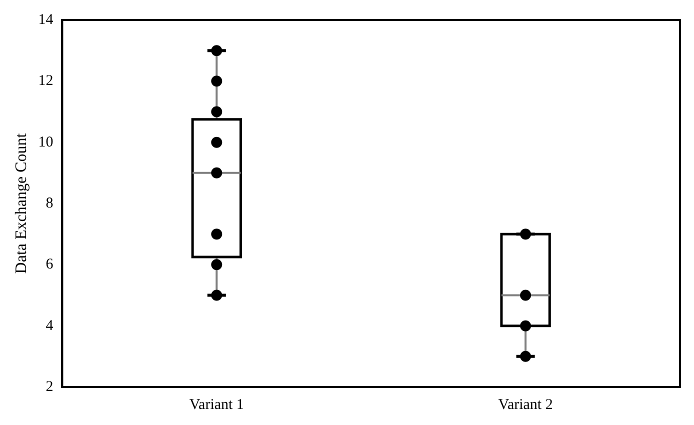  What do you see at coordinates (46, 81) in the screenshot?
I see `y-tick-label: 12` at bounding box center [46, 81].